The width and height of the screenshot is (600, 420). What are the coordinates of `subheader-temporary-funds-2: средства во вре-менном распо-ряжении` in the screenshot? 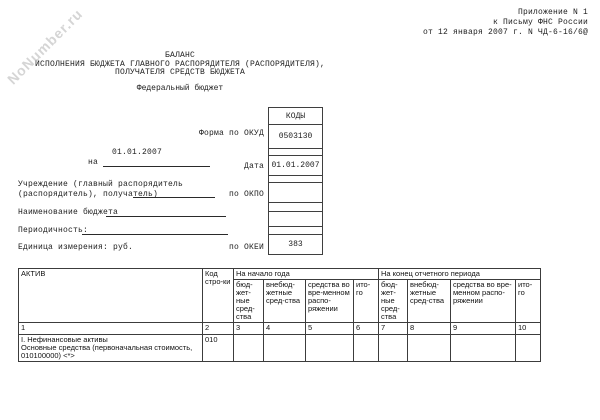 It's located at (483, 301).